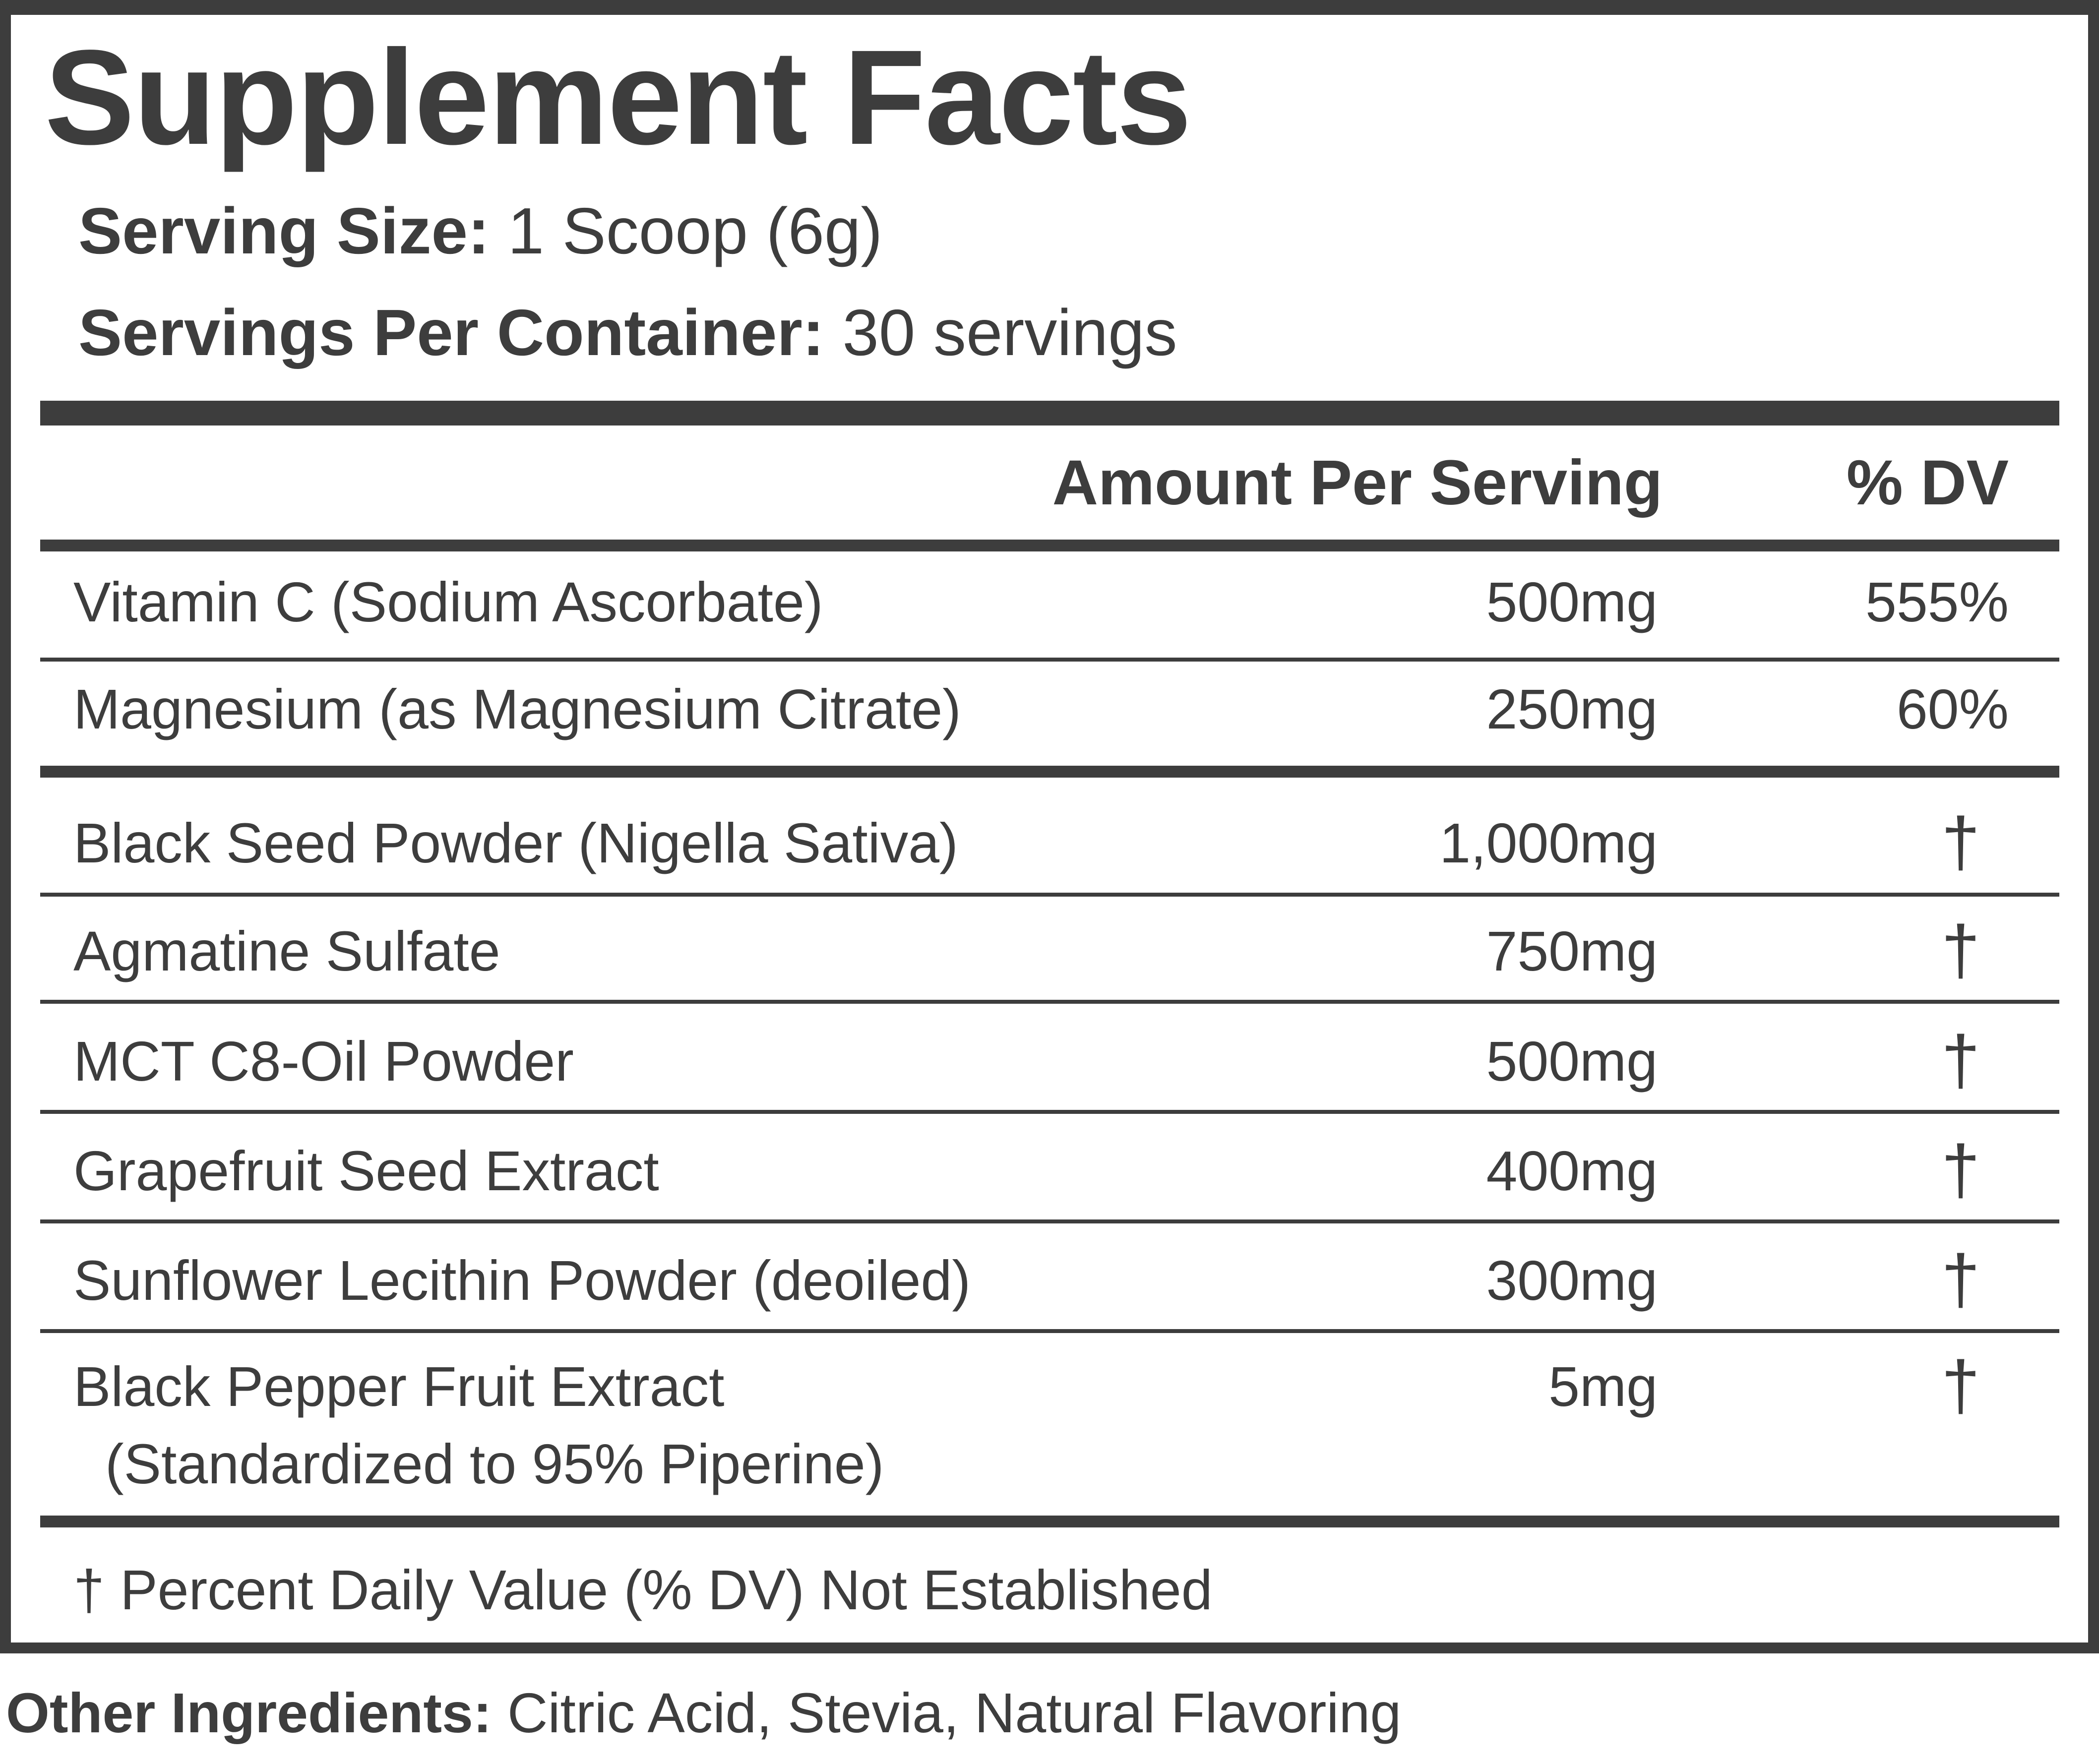 This screenshot has height=1764, width=2099. I want to click on serving-size-value: 1 Scoop (6g), so click(695, 230).